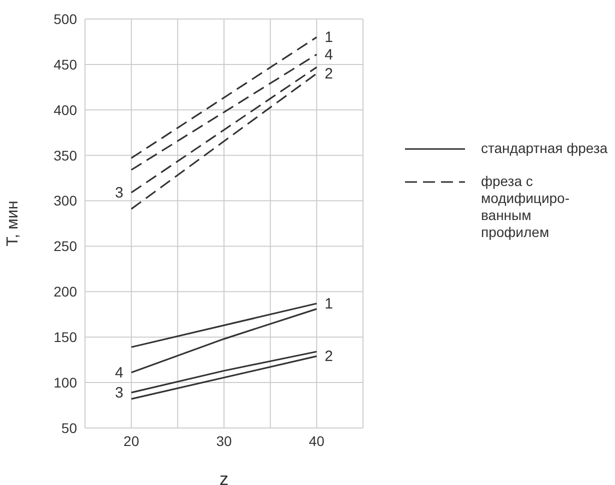  Describe the element at coordinates (66, 155) in the screenshot. I see `y-tick-label: 350` at that location.